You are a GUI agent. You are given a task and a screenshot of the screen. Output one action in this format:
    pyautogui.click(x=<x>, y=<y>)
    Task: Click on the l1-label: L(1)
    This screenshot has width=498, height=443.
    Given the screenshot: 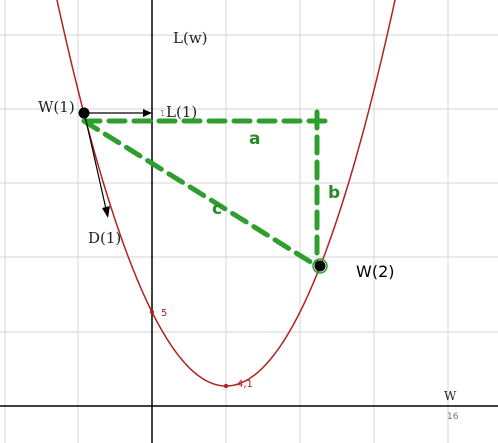 What is the action you would take?
    pyautogui.click(x=181, y=112)
    